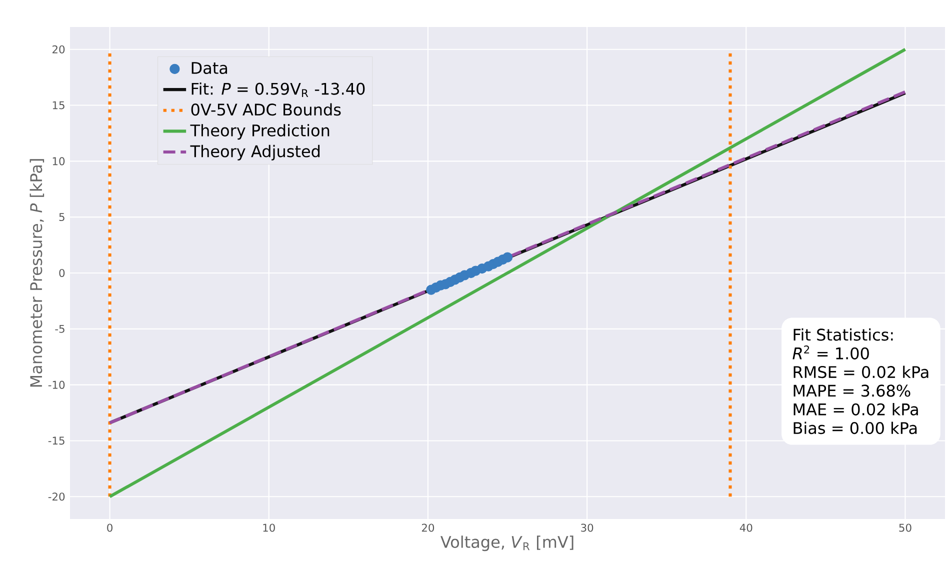 The image size is (949, 562). I want to click on annotation: MAE = 0.02 kPa, so click(856, 409).